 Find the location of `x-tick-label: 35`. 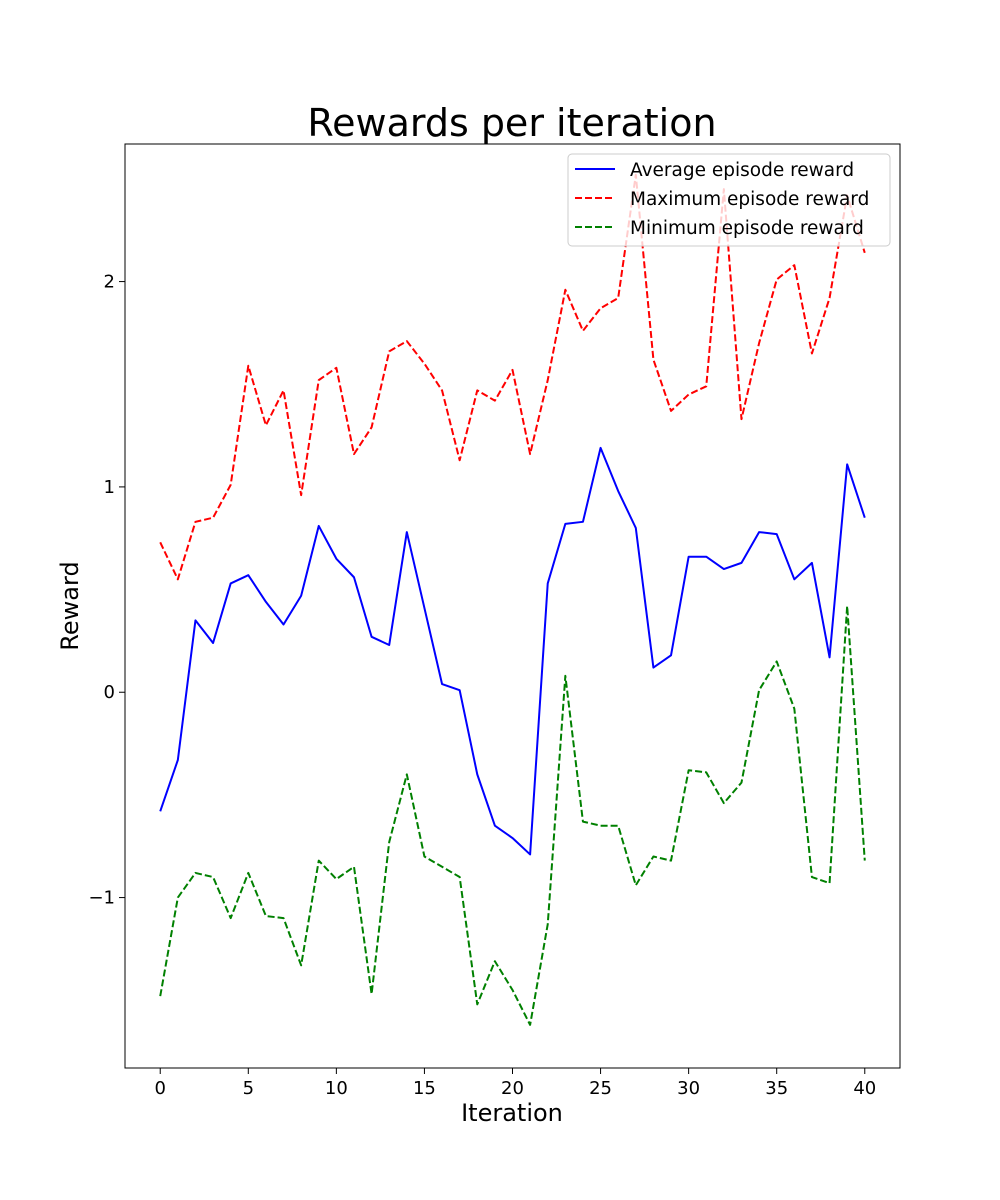

x-tick-label: 35 is located at coordinates (776, 1088).